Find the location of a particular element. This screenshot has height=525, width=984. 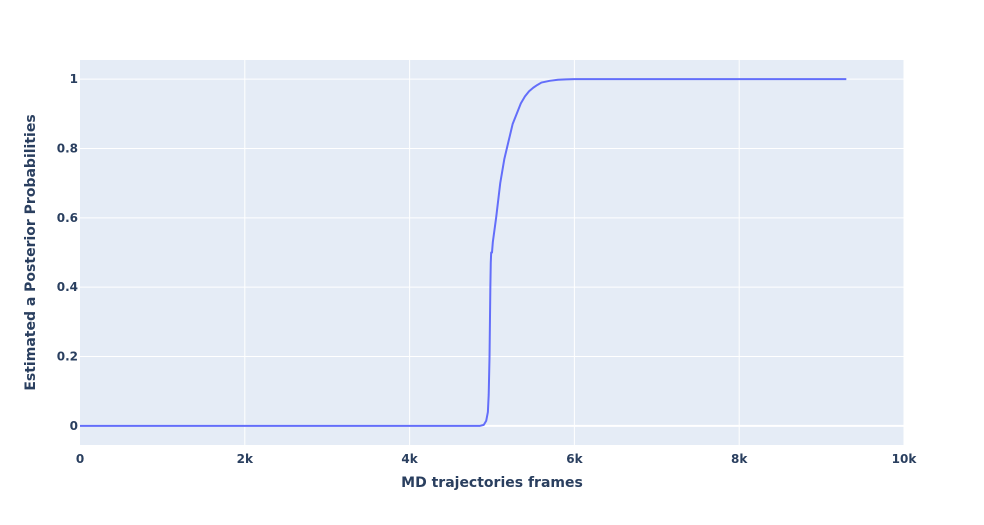

y-axis-title: Estimated a Posterior Probabilities is located at coordinates (31, 252).